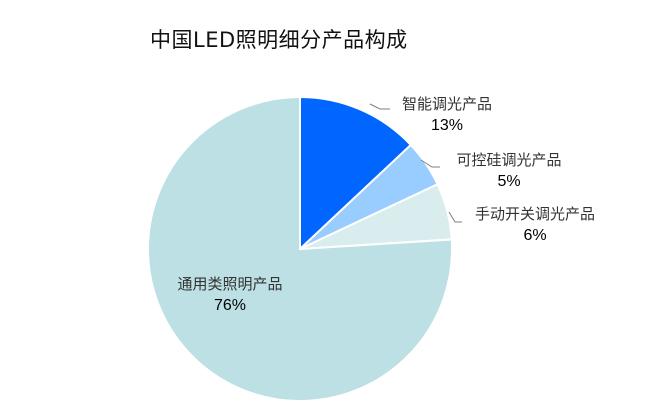 The width and height of the screenshot is (655, 403). What do you see at coordinates (430, 163) in the screenshot?
I see `leader-line-scr` at bounding box center [430, 163].